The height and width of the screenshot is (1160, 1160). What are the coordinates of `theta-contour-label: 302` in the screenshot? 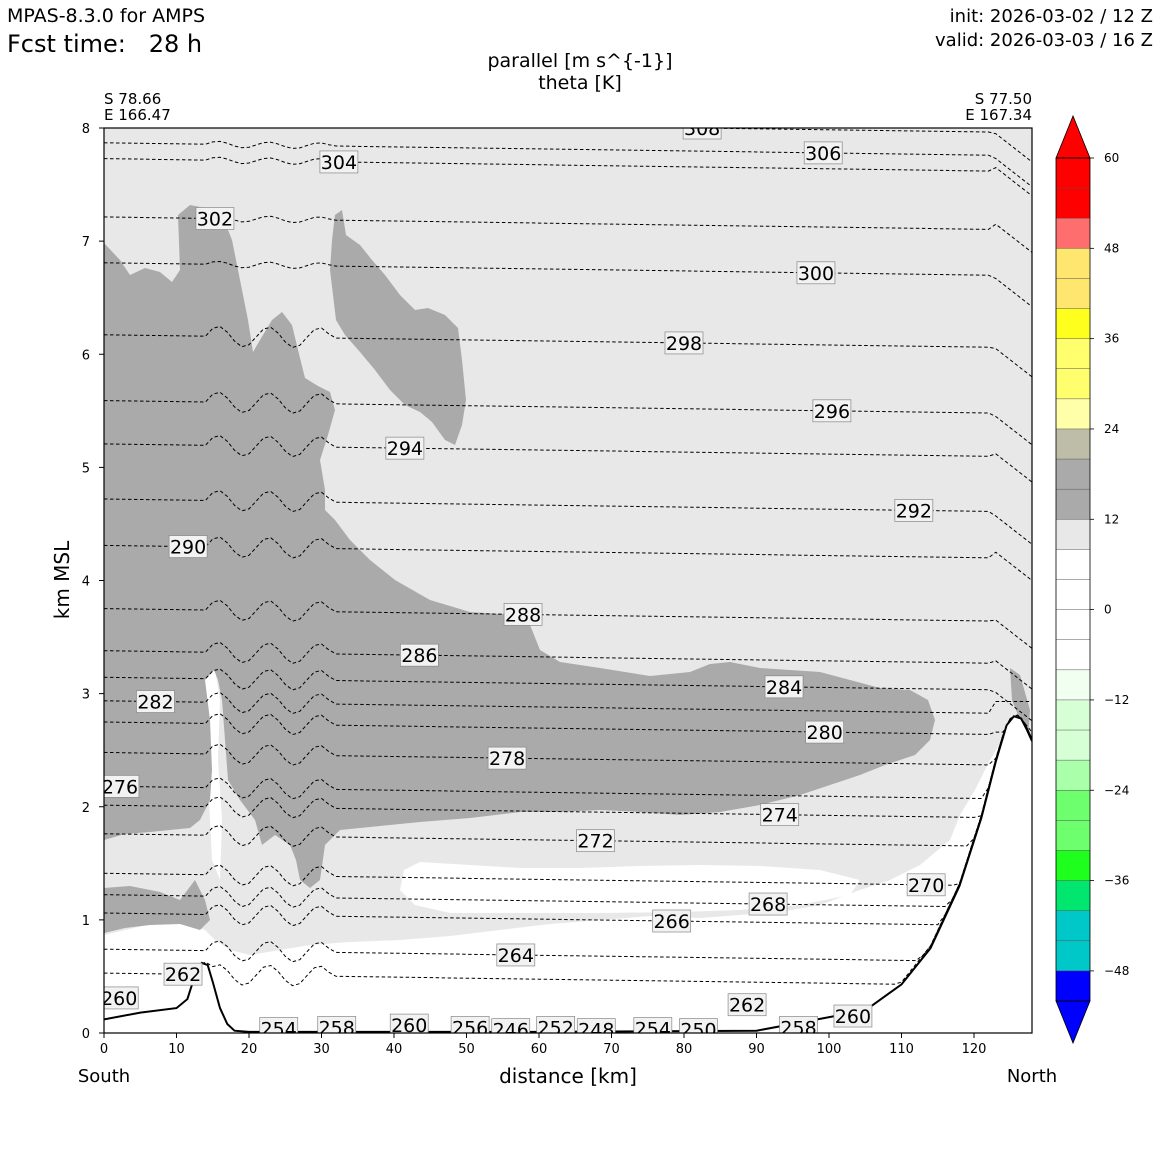 It's located at (215, 219).